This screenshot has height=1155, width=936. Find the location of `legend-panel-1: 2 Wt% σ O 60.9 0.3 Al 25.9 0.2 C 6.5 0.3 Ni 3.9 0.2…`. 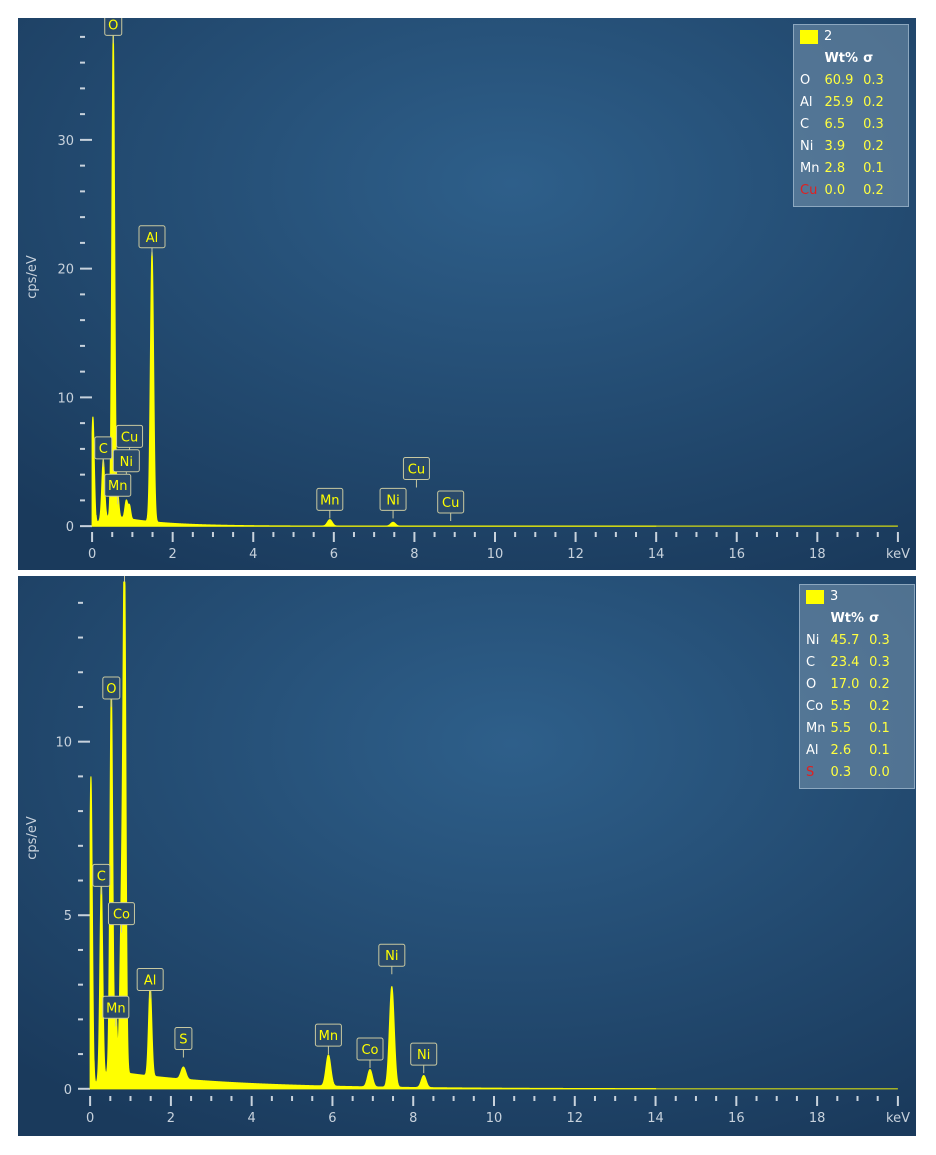

legend-panel-1: 2 Wt% σ O 60.9 0.3 Al 25.9 0.2 C 6.5 0.3 Ni 3.9 0.2… is located at coordinates (851, 115).